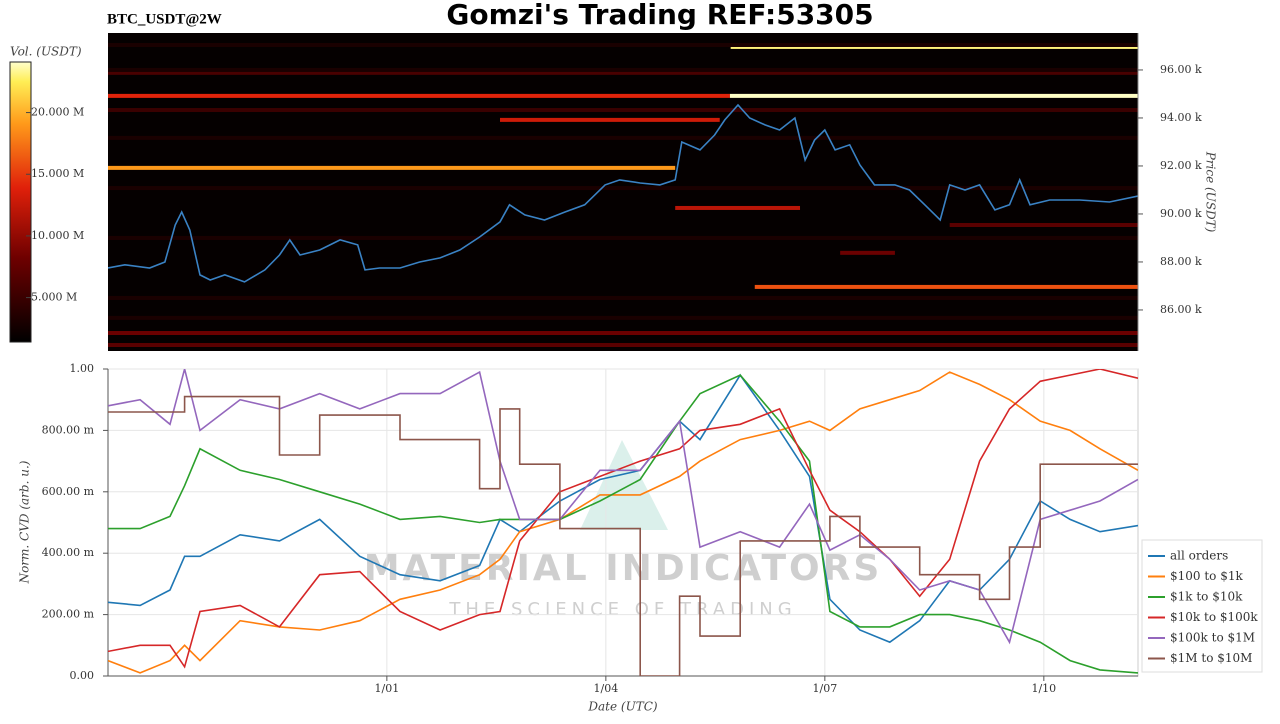 The image size is (1280, 724). I want to click on y-tick-label: 600.00 m, so click(68, 491).